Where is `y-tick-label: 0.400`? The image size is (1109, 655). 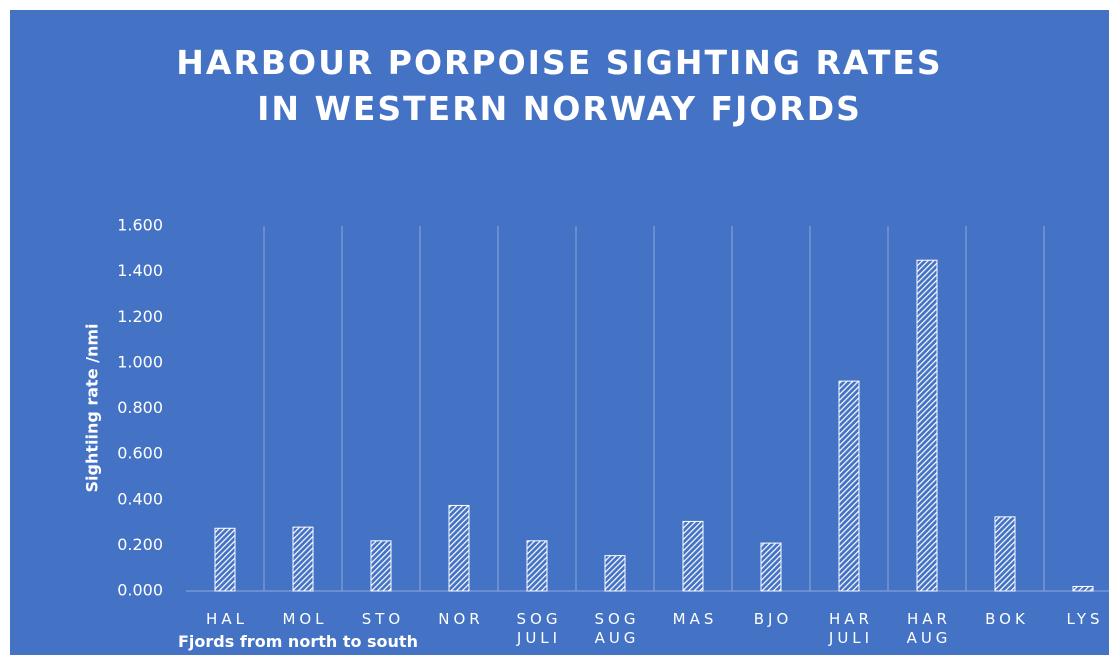 y-tick-label: 0.400 is located at coordinates (140, 498).